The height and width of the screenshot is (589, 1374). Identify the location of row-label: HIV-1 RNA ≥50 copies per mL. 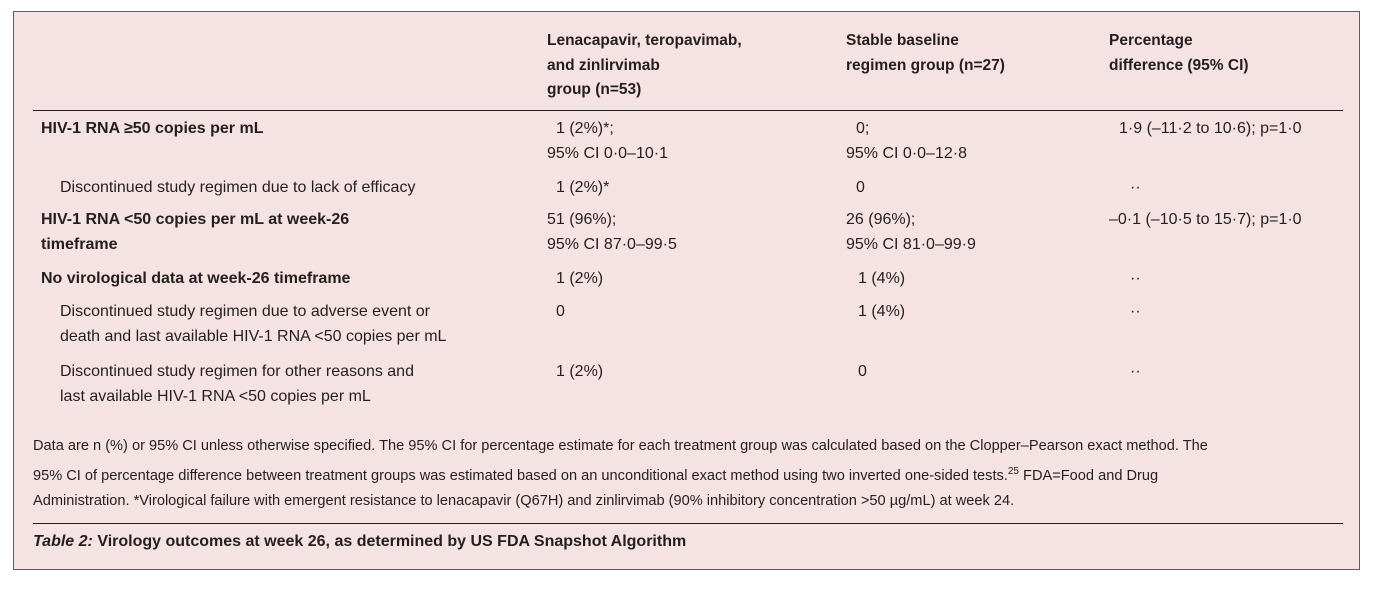
(152, 128).